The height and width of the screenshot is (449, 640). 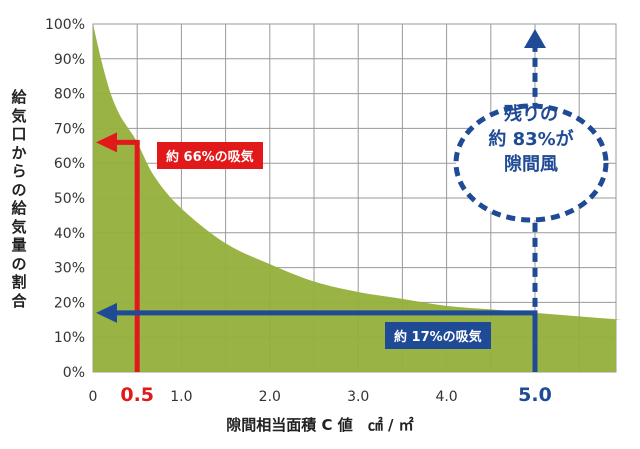 I want to click on dashed-bubble, so click(x=531, y=163).